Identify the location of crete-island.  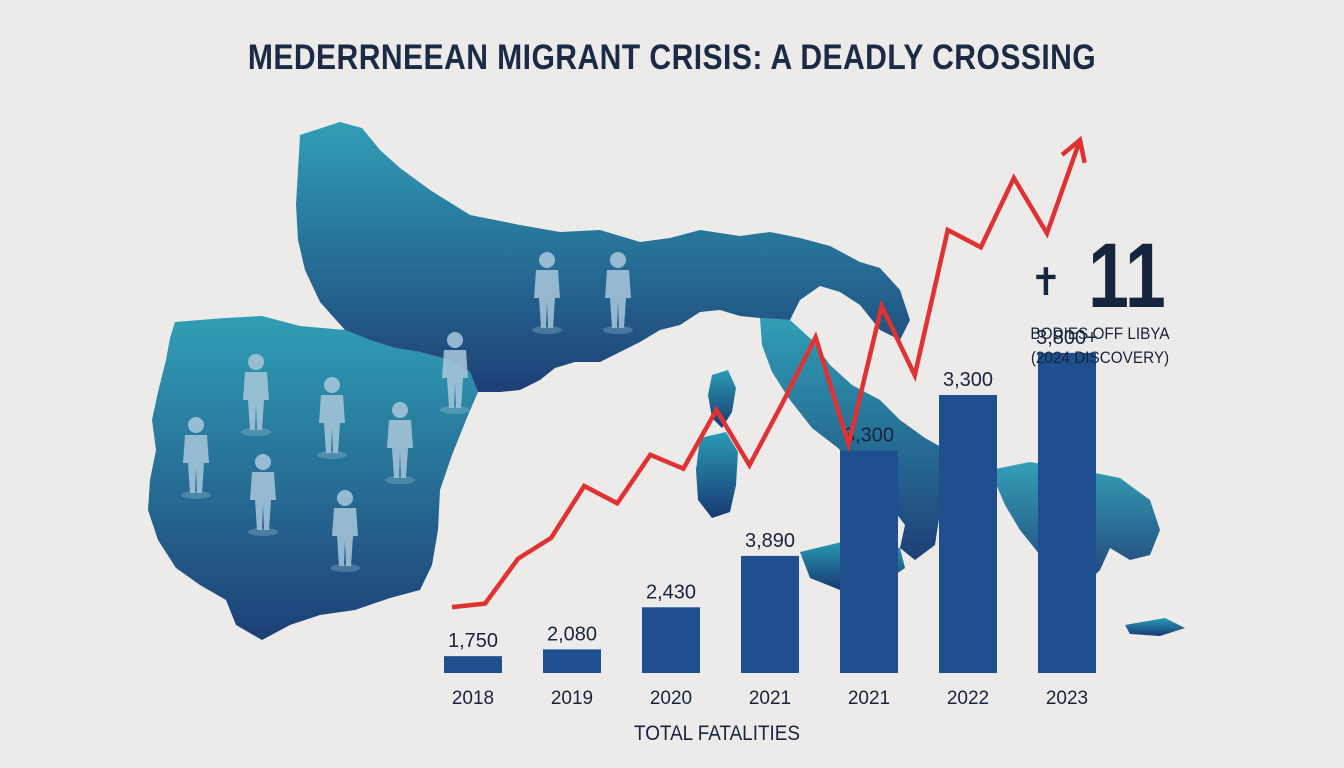
(1155, 627).